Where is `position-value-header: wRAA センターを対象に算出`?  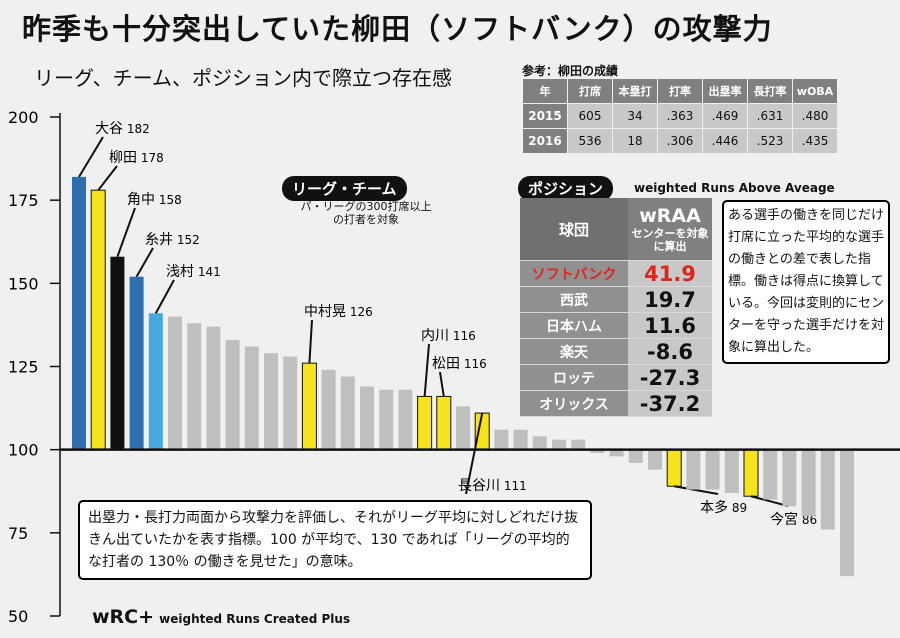
position-value-header: wRAA センターを対象に算出 is located at coordinates (670, 229).